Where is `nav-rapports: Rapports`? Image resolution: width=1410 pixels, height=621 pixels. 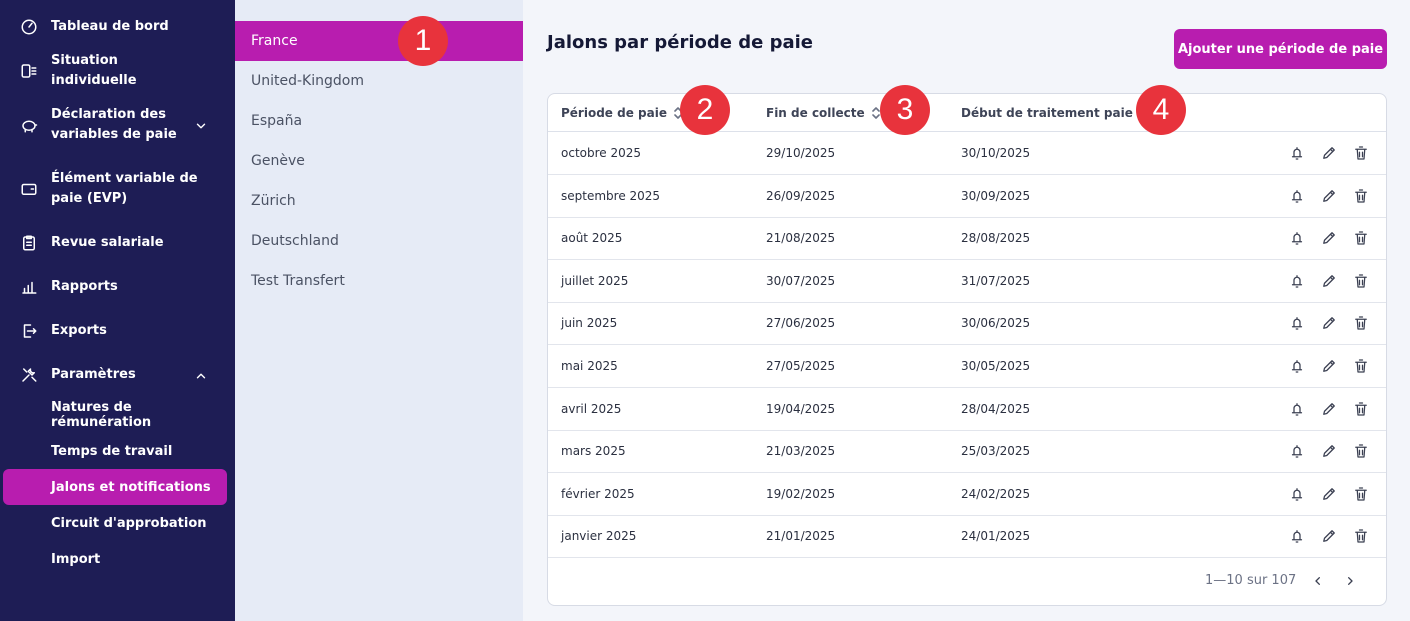 nav-rapports: Rapports is located at coordinates (117, 287).